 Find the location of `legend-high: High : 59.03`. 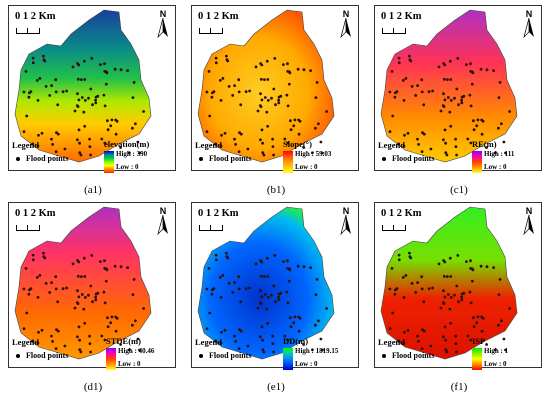

legend-high: High : 59.03 is located at coordinates (313, 154).